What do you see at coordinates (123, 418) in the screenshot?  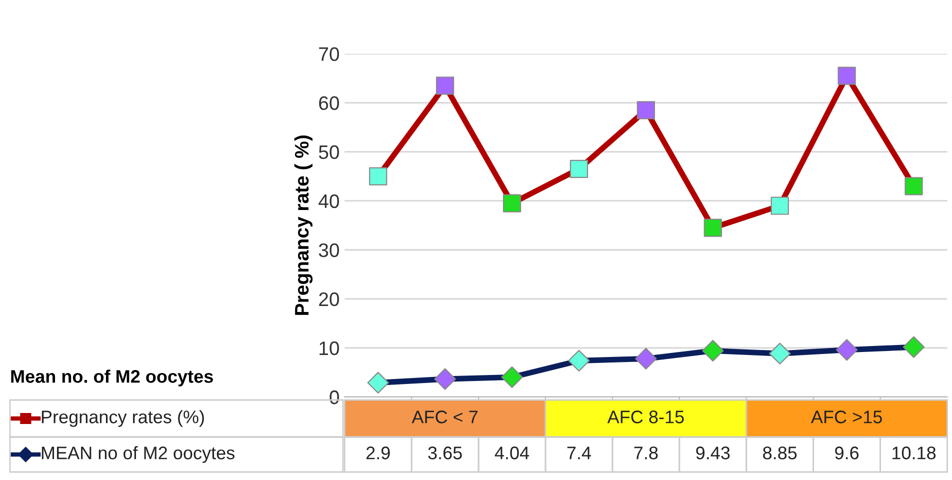 I see `legend-label: Pregnancy rates (%)` at bounding box center [123, 418].